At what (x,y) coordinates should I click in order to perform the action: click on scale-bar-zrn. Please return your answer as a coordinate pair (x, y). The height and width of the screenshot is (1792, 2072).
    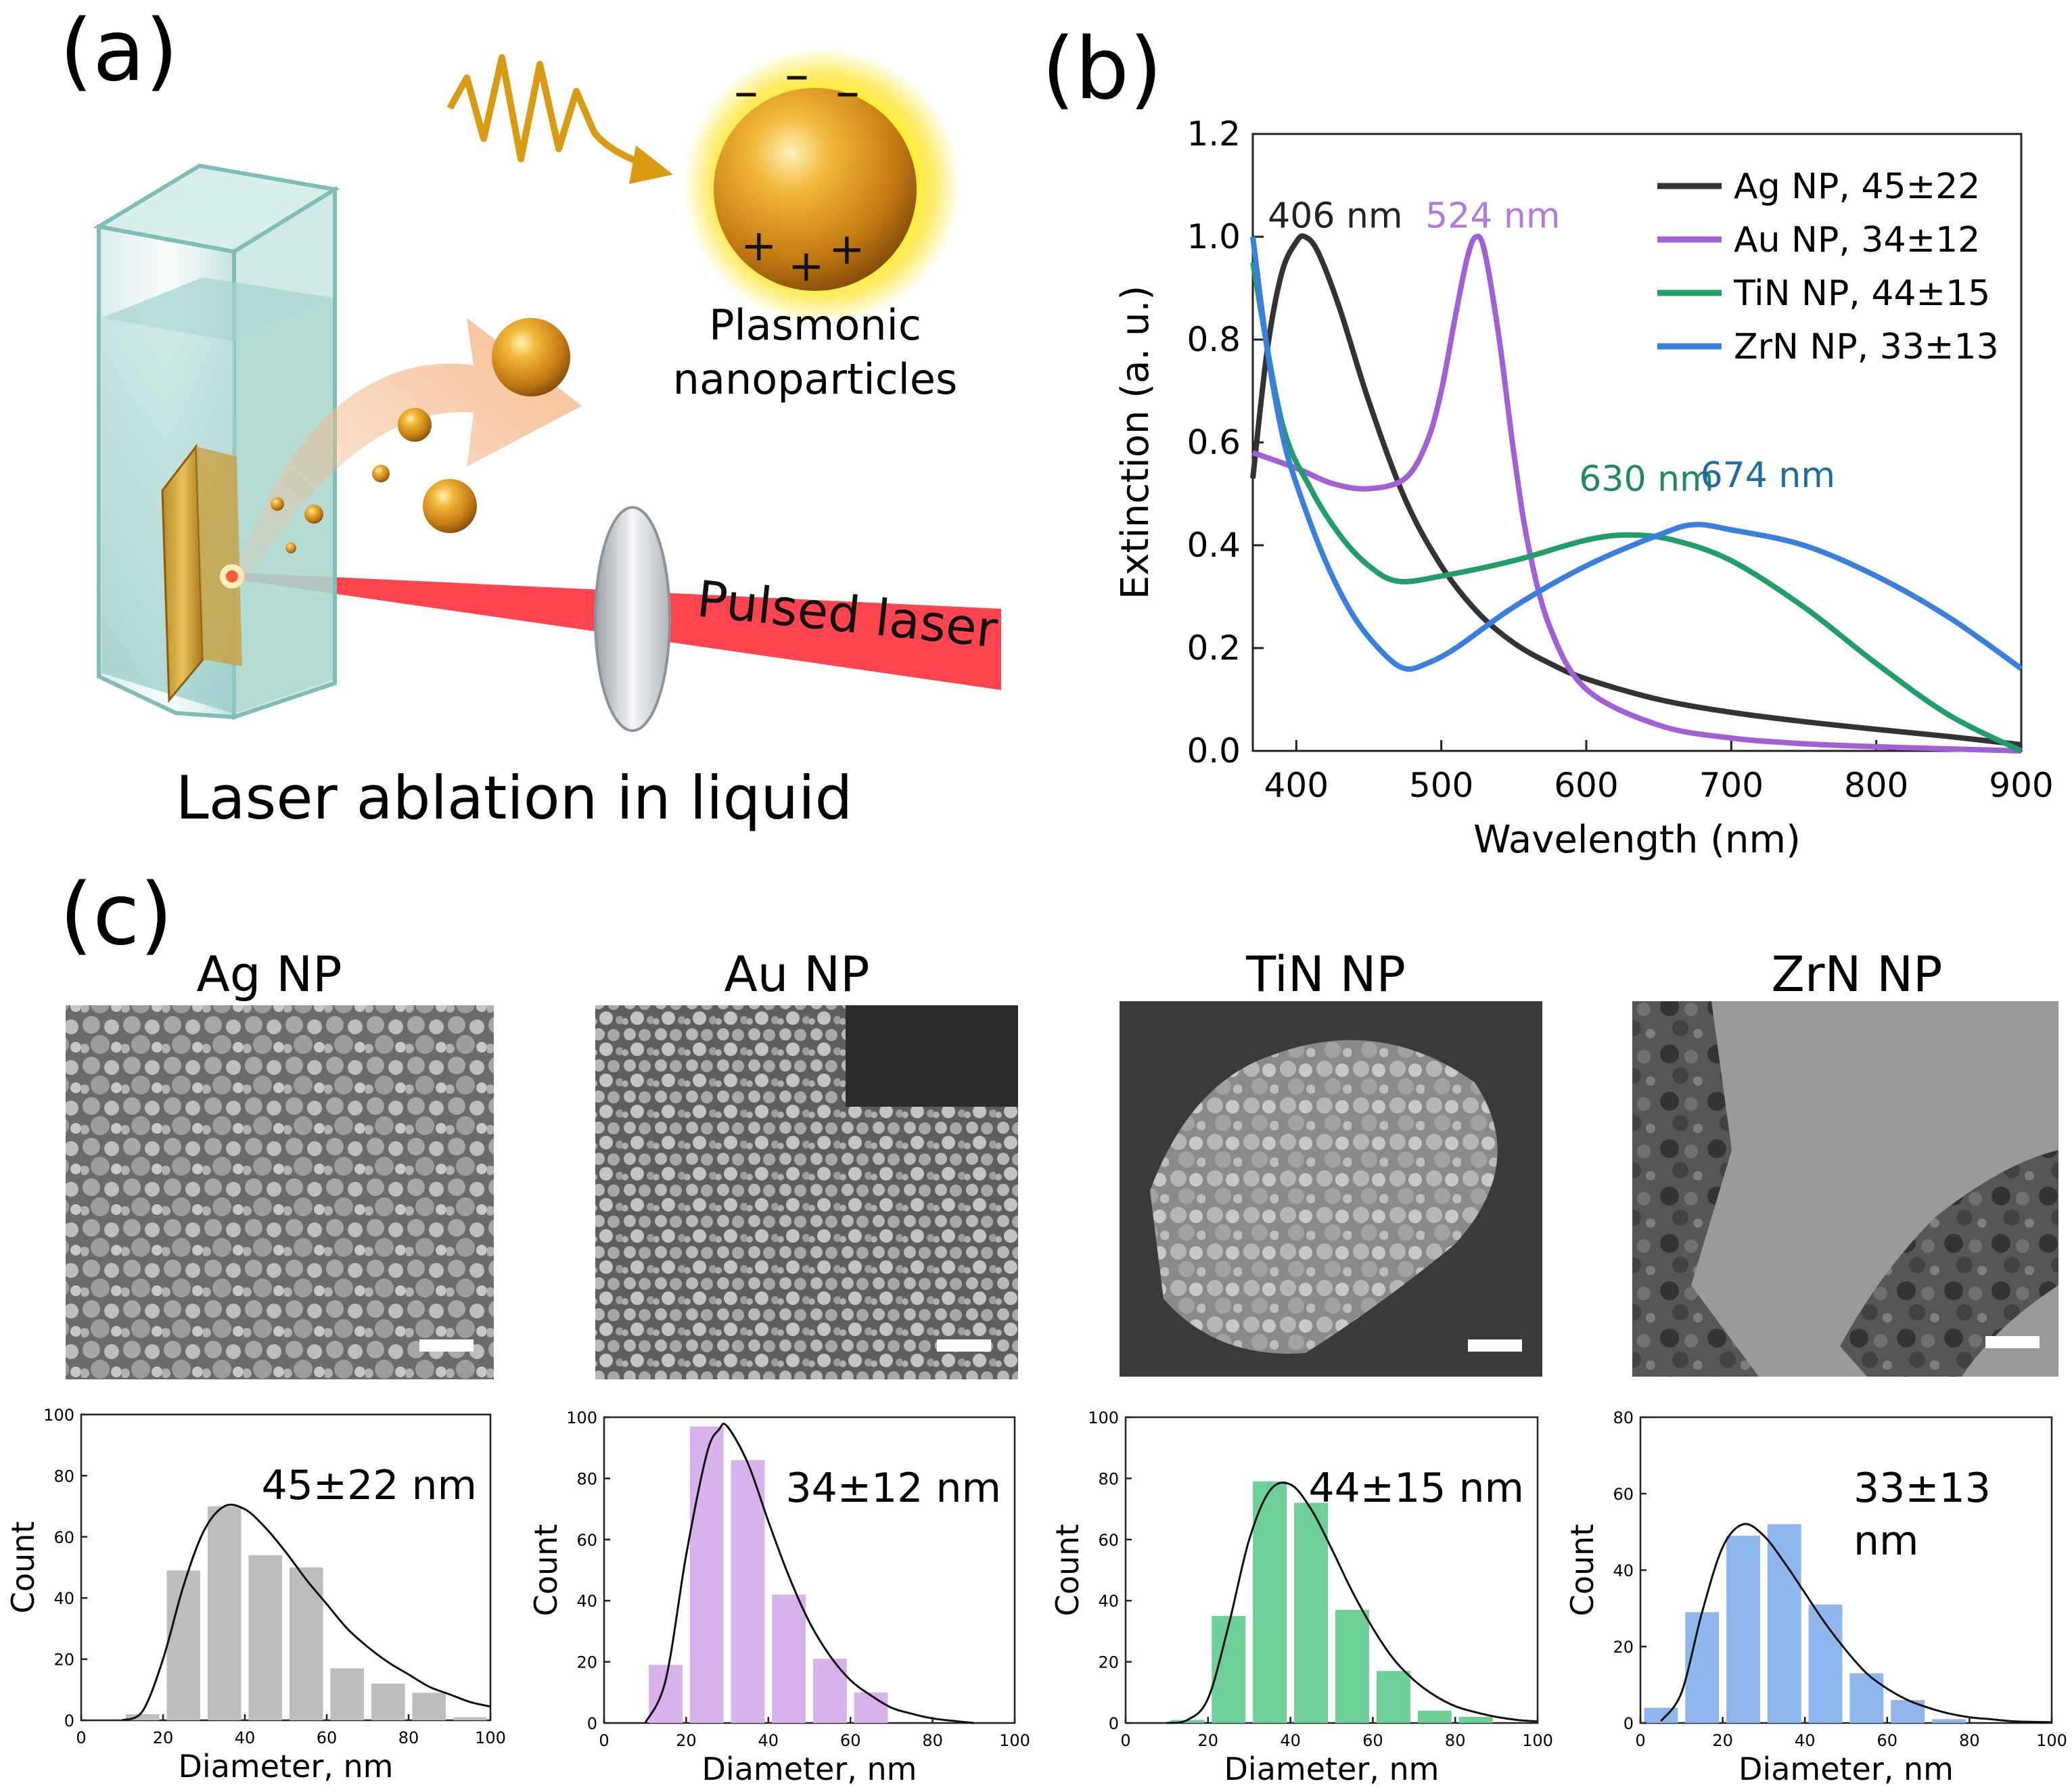
    Looking at the image, I should click on (2012, 1342).